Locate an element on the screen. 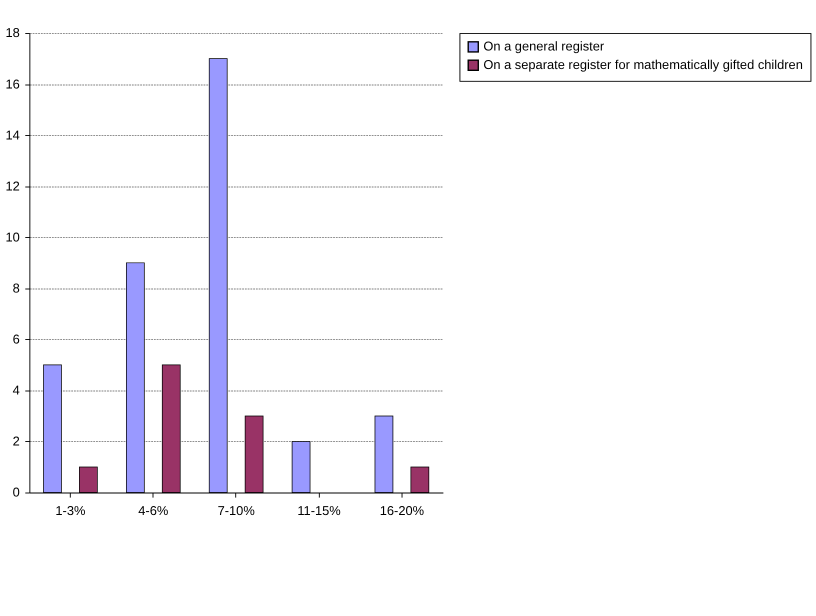 This screenshot has width=816, height=616. y-tick-label: 12 is located at coordinates (12, 186).